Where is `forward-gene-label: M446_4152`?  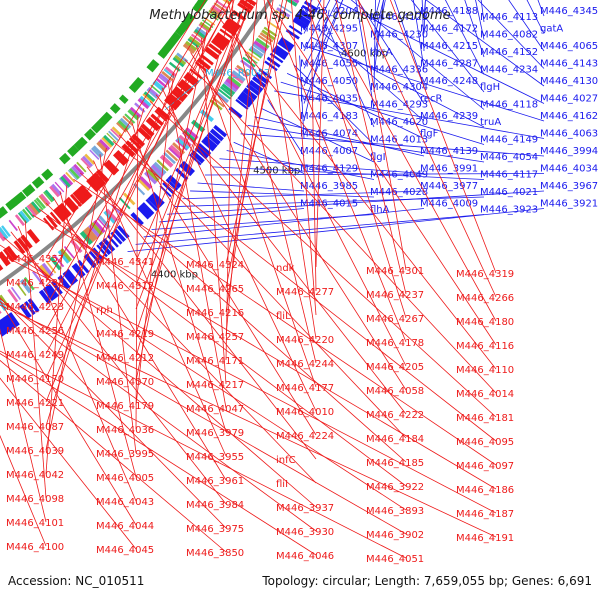 forward-gene-label: M446_4152 is located at coordinates (509, 52).